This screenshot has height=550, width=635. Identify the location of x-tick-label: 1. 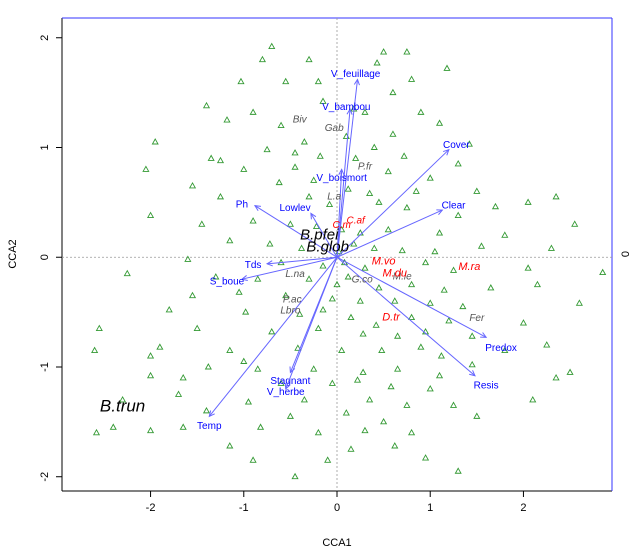
(430, 508).